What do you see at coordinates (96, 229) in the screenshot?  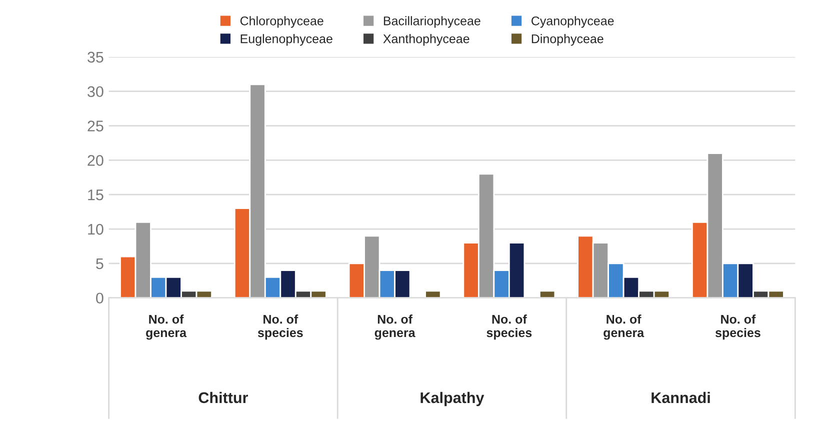 I see `y-tick-label: 10` at bounding box center [96, 229].